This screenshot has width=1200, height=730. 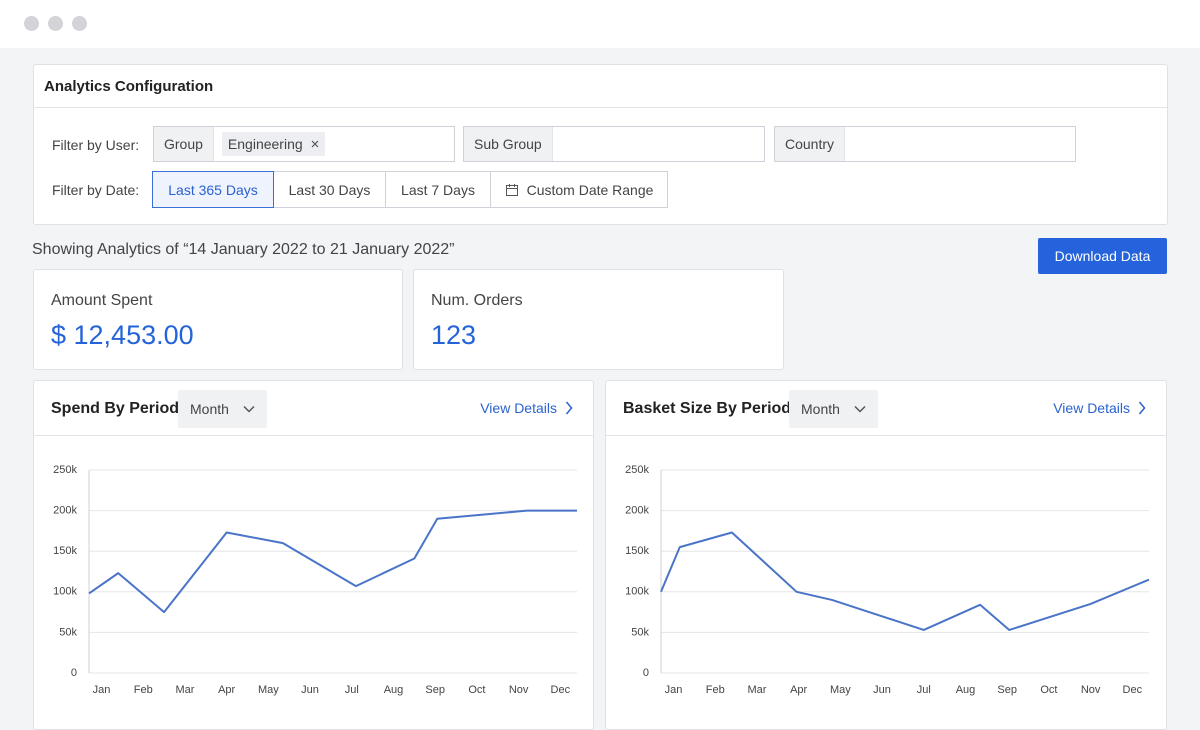 What do you see at coordinates (129, 86) in the screenshot?
I see `config-title: Analytics Configuration` at bounding box center [129, 86].